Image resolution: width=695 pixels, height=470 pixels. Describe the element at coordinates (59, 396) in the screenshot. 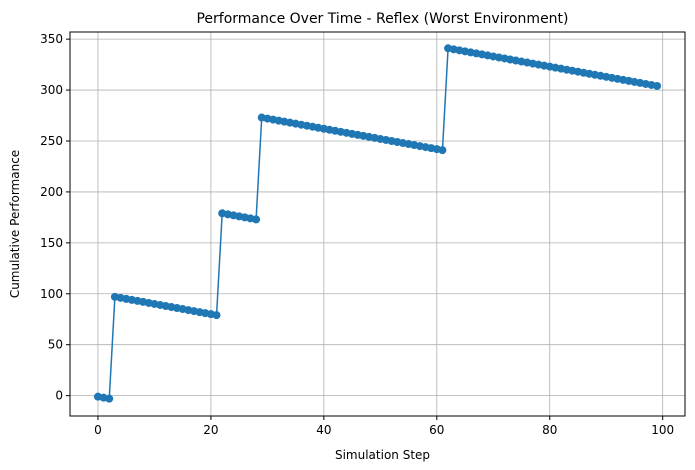

I see `y-tick-label: 0` at that location.